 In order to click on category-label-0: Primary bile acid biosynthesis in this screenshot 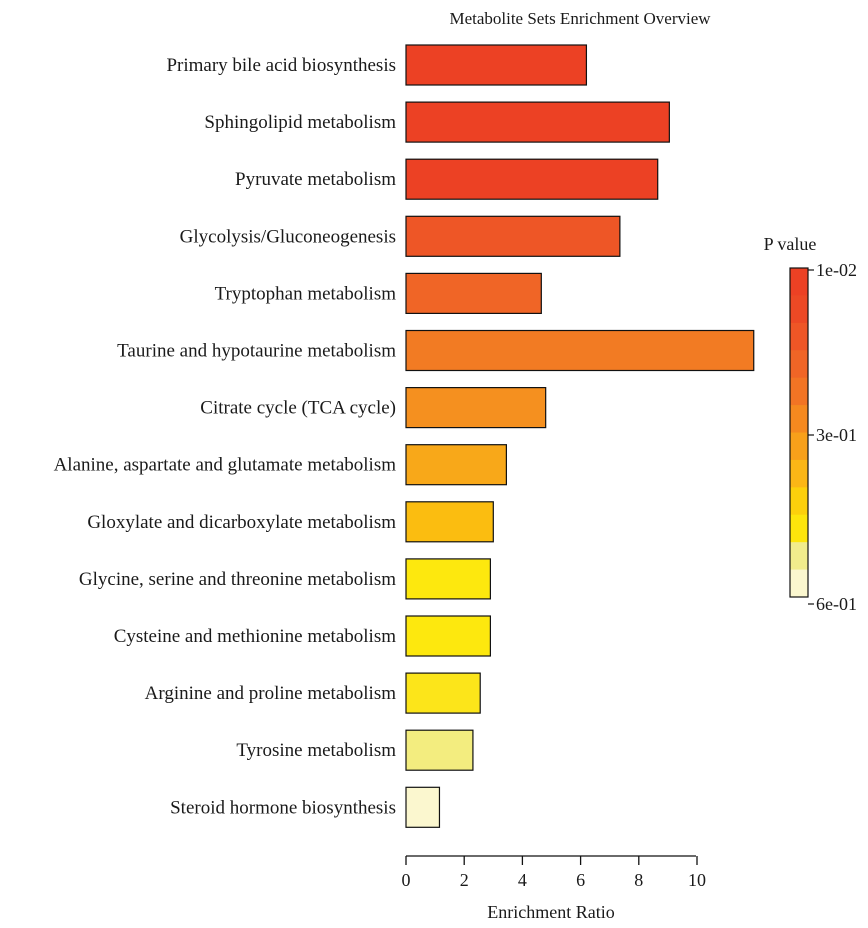, I will do `click(281, 65)`.